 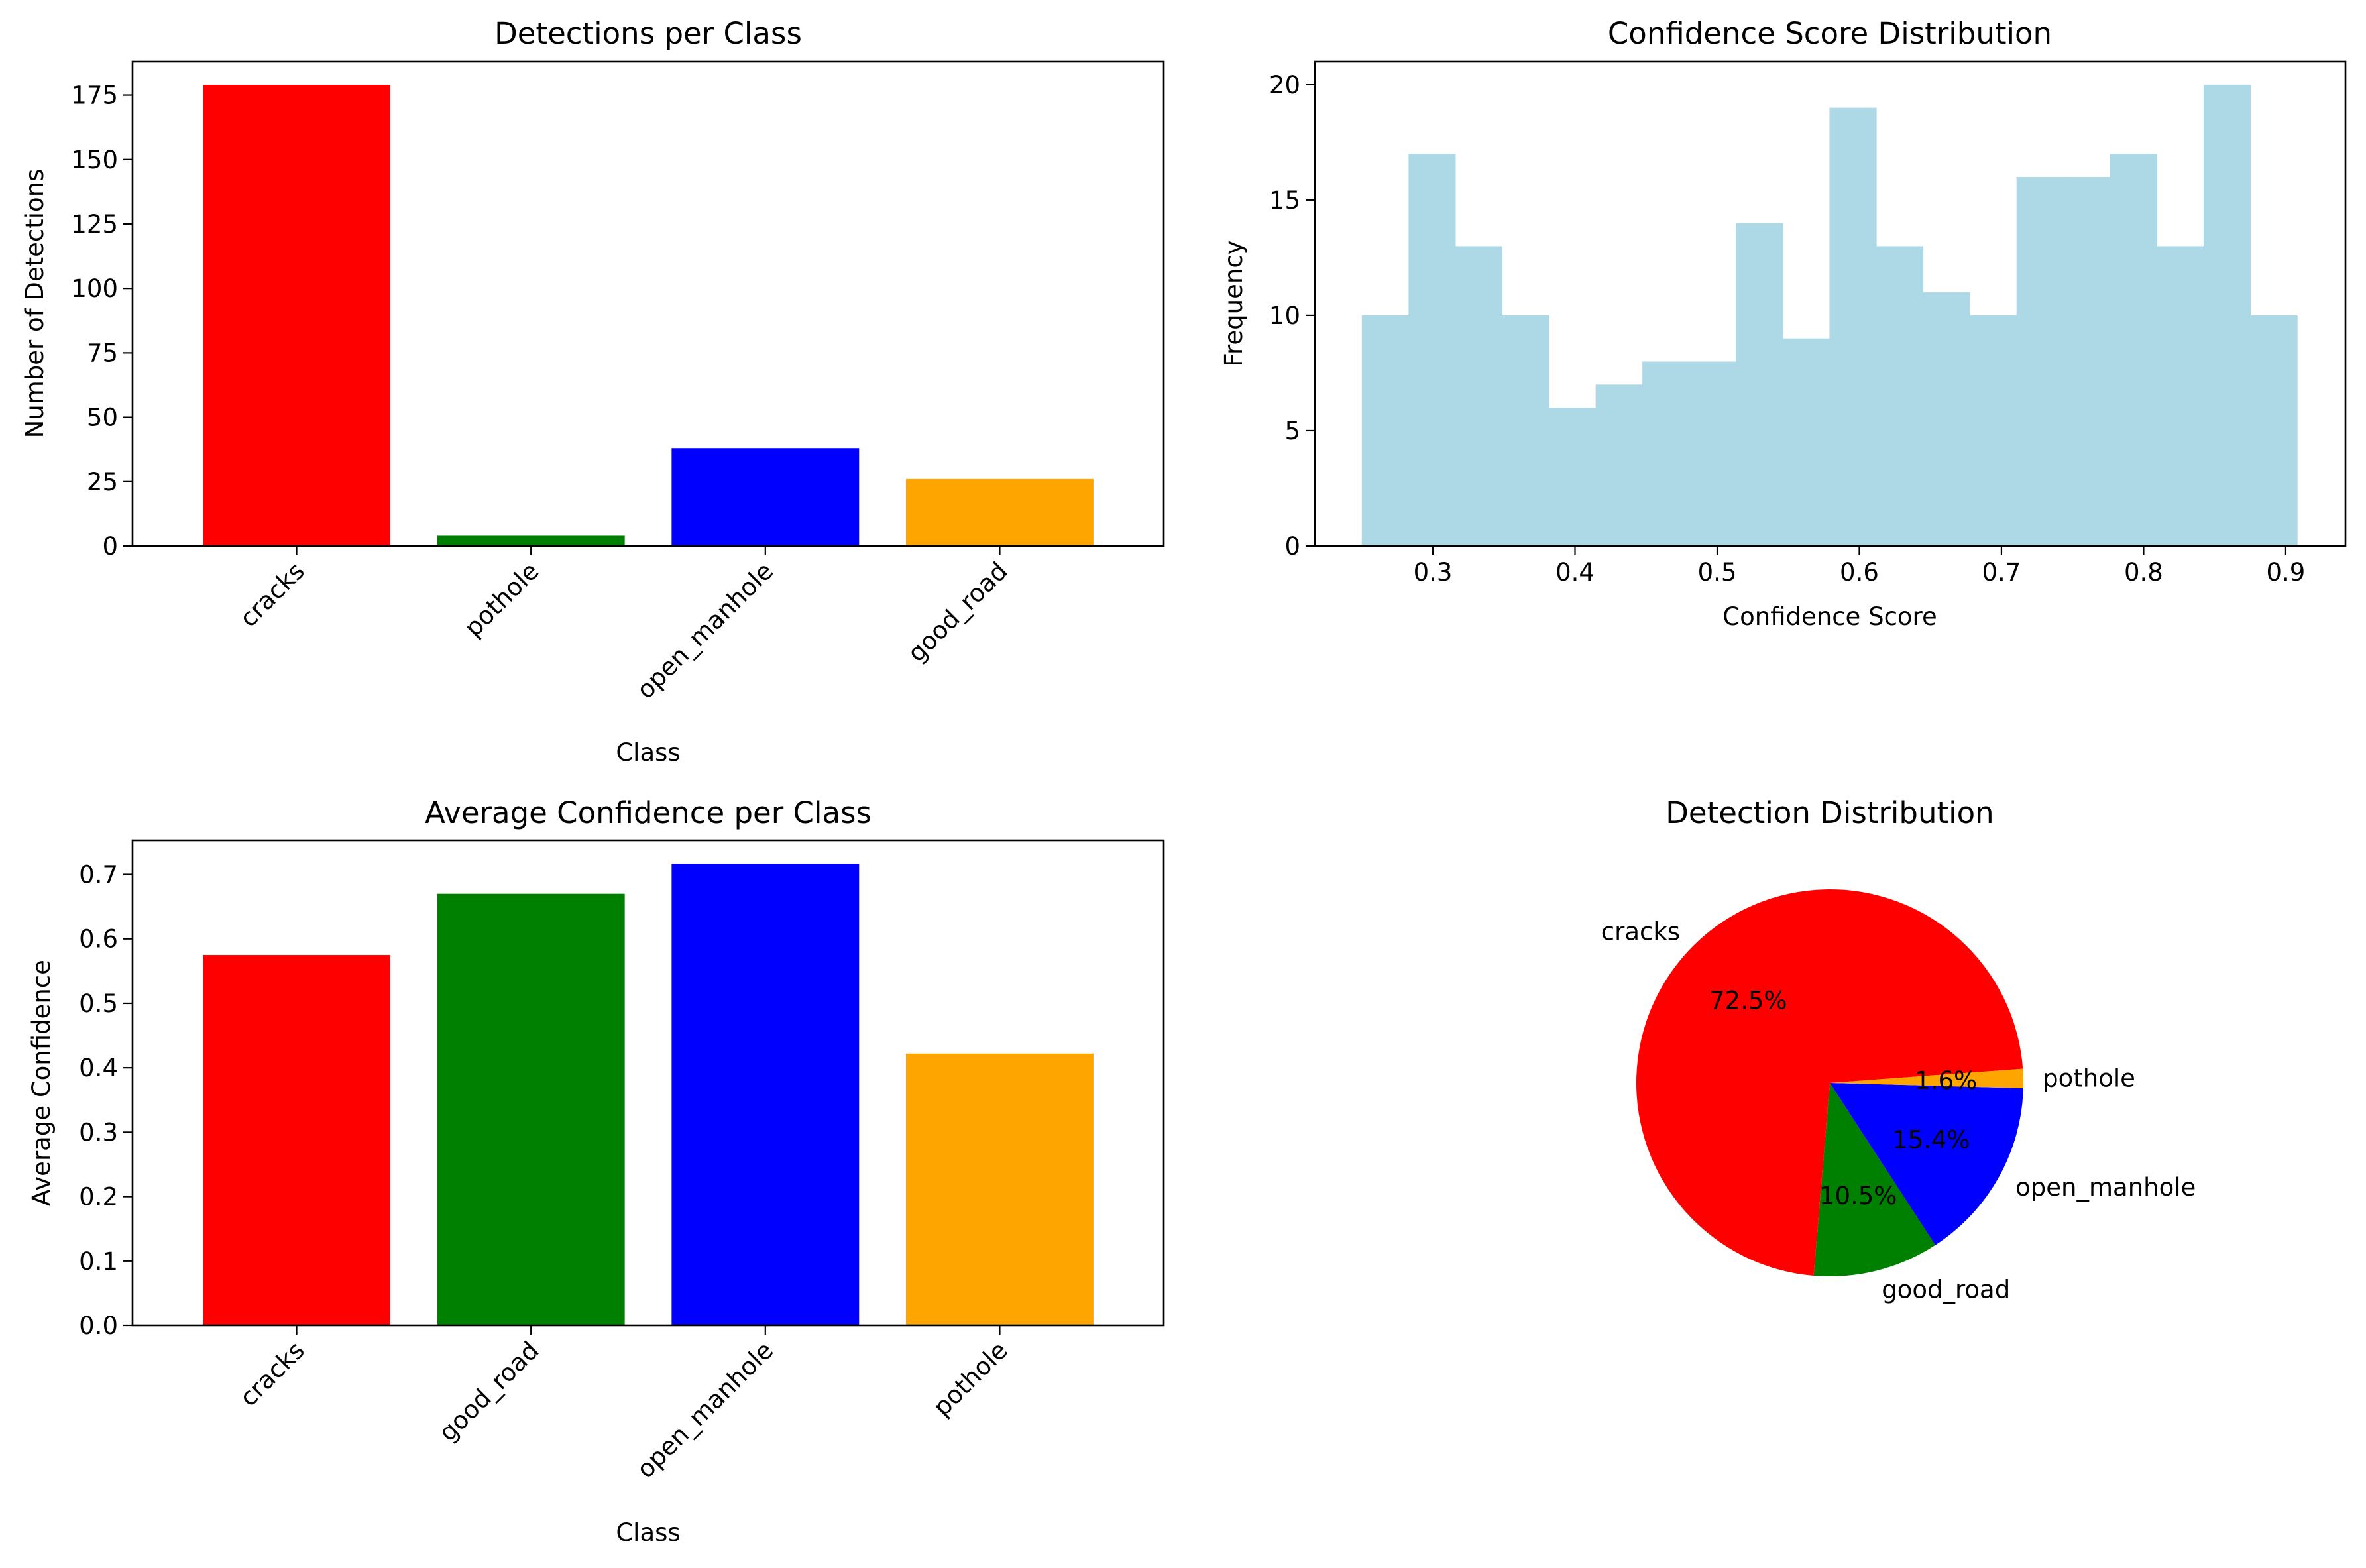 I want to click on y-tick-label: 0.0, so click(x=98, y=1326).